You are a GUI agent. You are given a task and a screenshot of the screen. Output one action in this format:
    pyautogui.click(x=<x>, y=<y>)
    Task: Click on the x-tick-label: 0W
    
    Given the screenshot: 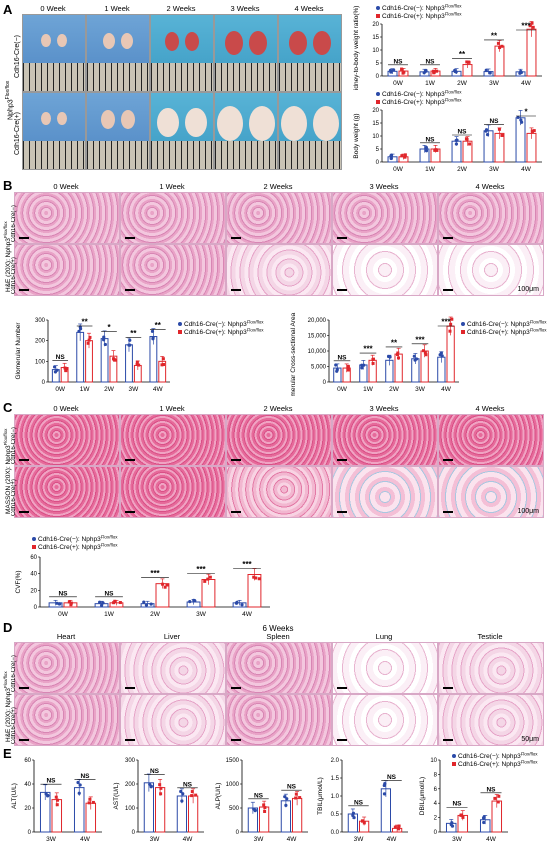 What is the action you would take?
    pyautogui.click(x=342, y=389)
    